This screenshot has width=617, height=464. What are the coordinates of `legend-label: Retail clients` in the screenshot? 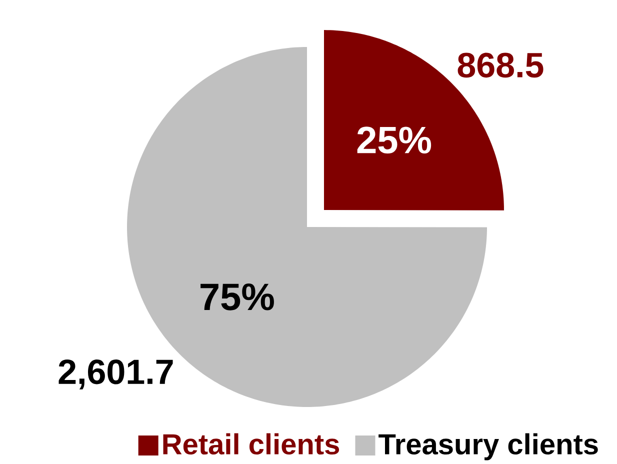 It's located at (251, 444).